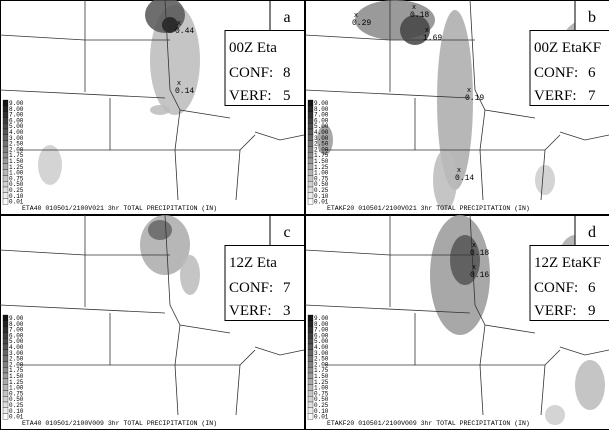  I want to click on point-value: 1.69, so click(432, 38).